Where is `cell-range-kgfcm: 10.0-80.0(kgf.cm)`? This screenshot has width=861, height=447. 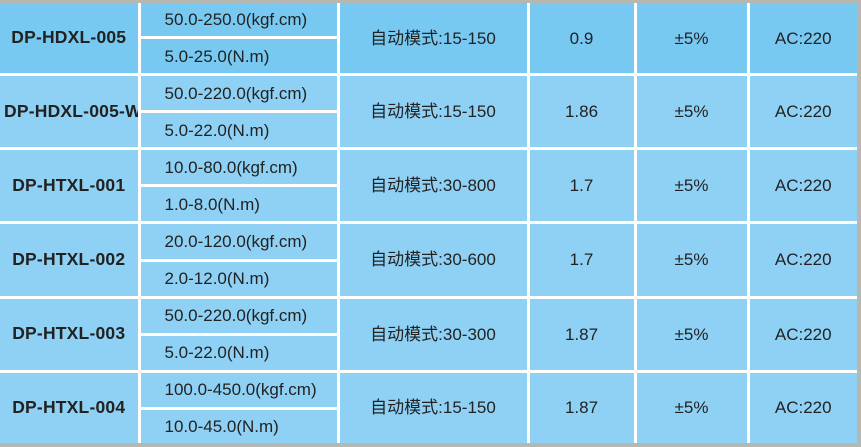 cell-range-kgfcm: 10.0-80.0(kgf.cm) is located at coordinates (239, 168).